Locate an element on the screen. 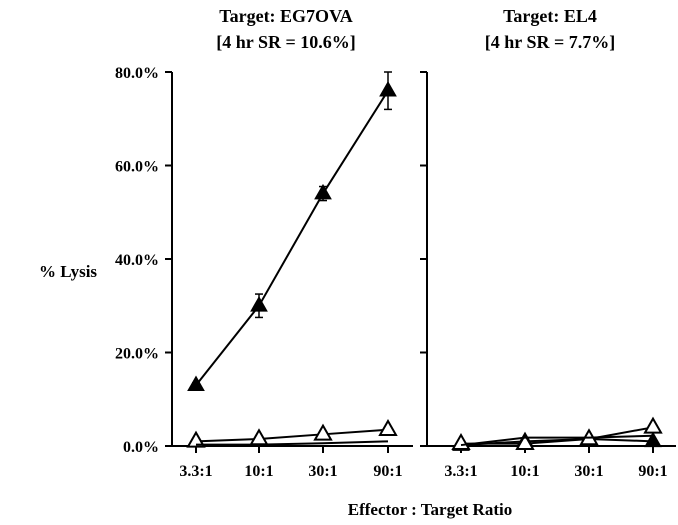 The image size is (678, 525). left-y-tick-label: 40.0% is located at coordinates (137, 260).